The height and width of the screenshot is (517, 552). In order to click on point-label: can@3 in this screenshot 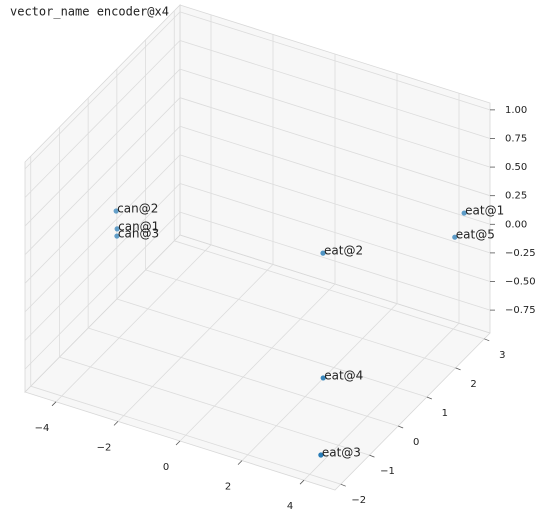, I will do `click(138, 234)`.